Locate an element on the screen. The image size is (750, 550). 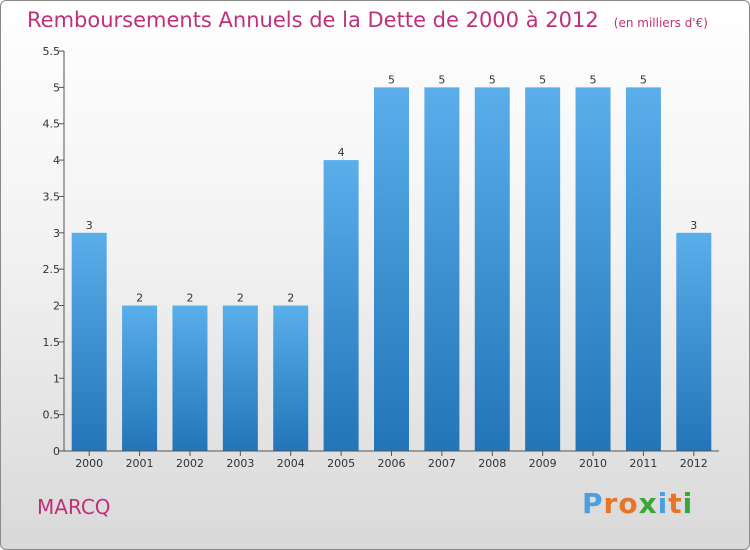
city-name: MARCQ is located at coordinates (74, 507).